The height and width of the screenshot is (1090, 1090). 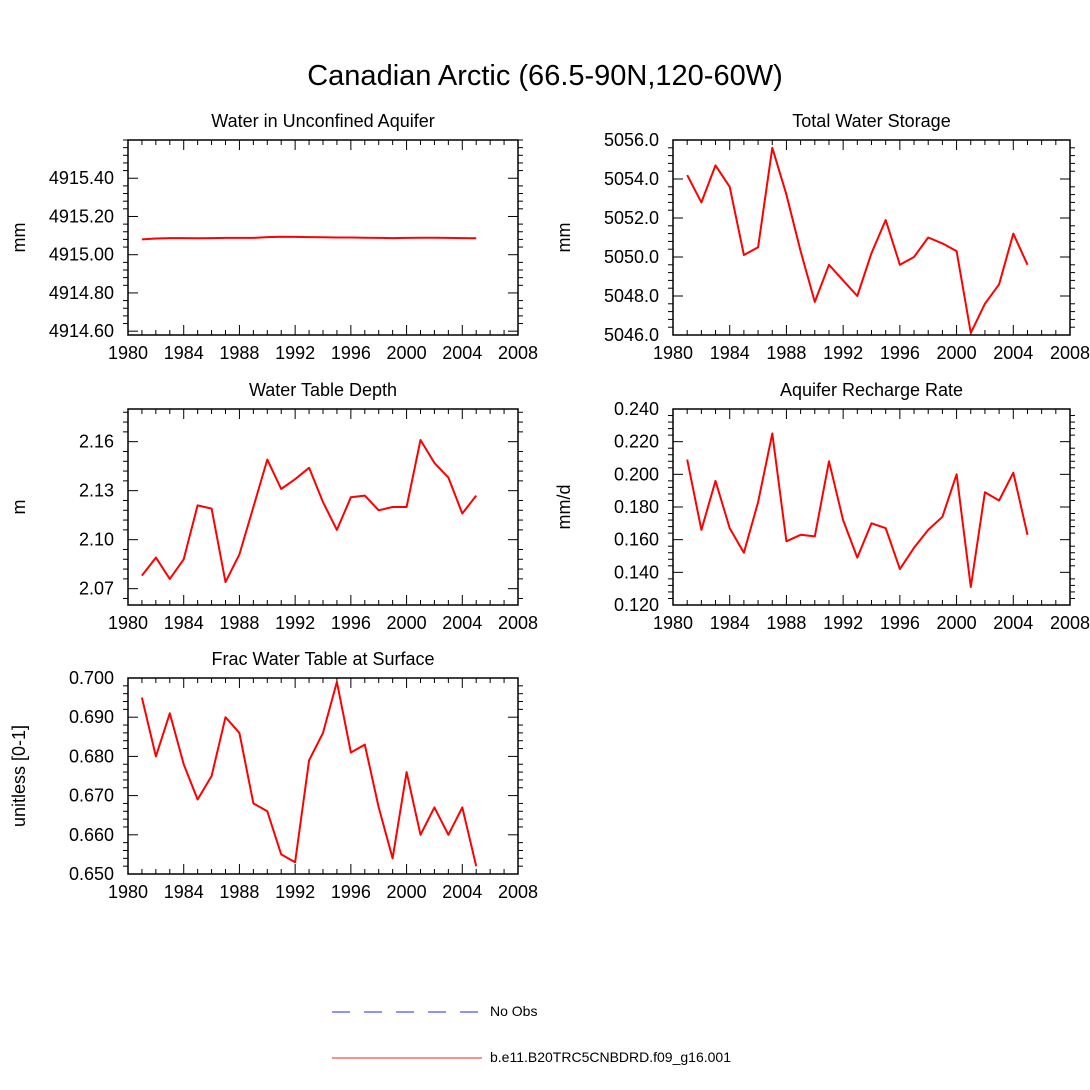 I want to click on y-tick-label: 0.680, so click(x=91, y=756).